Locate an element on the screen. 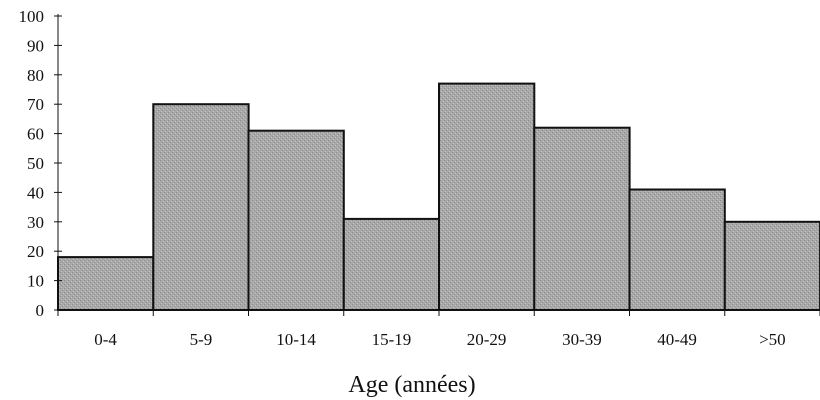  y-tick-label: 0 is located at coordinates (40, 310).